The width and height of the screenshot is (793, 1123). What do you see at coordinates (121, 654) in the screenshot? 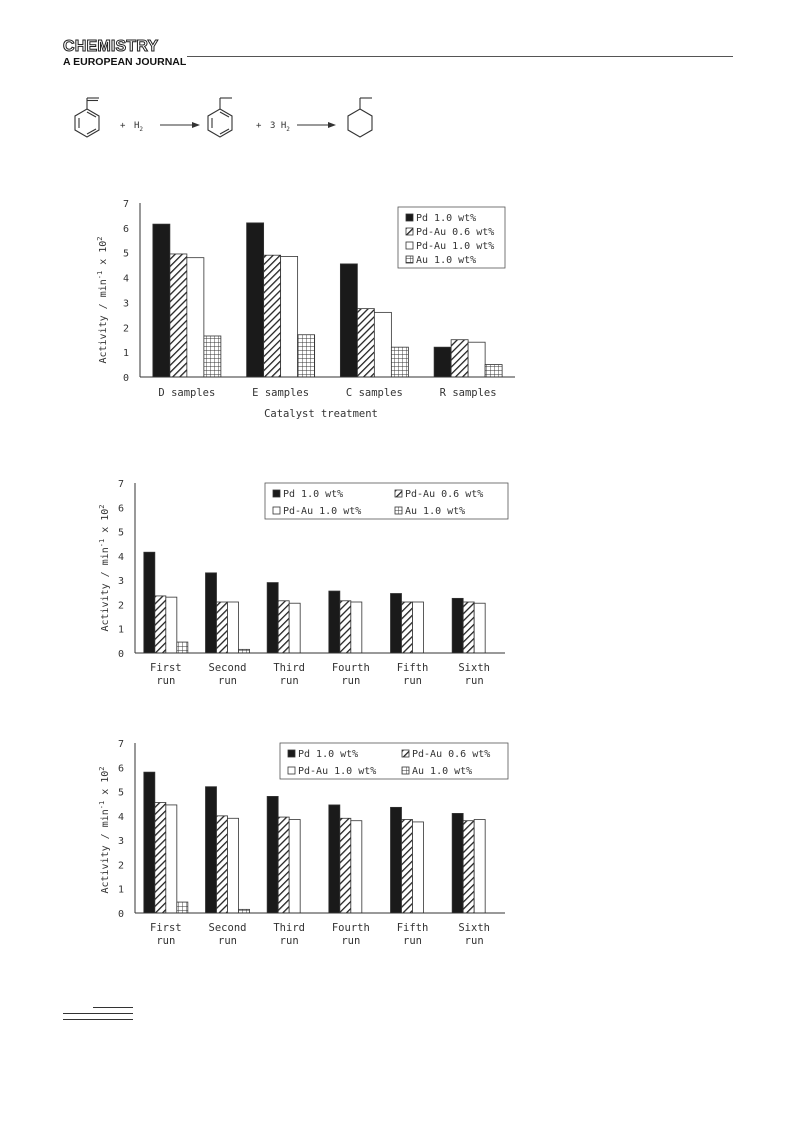
I see `y-tick-label: 0` at bounding box center [121, 654].